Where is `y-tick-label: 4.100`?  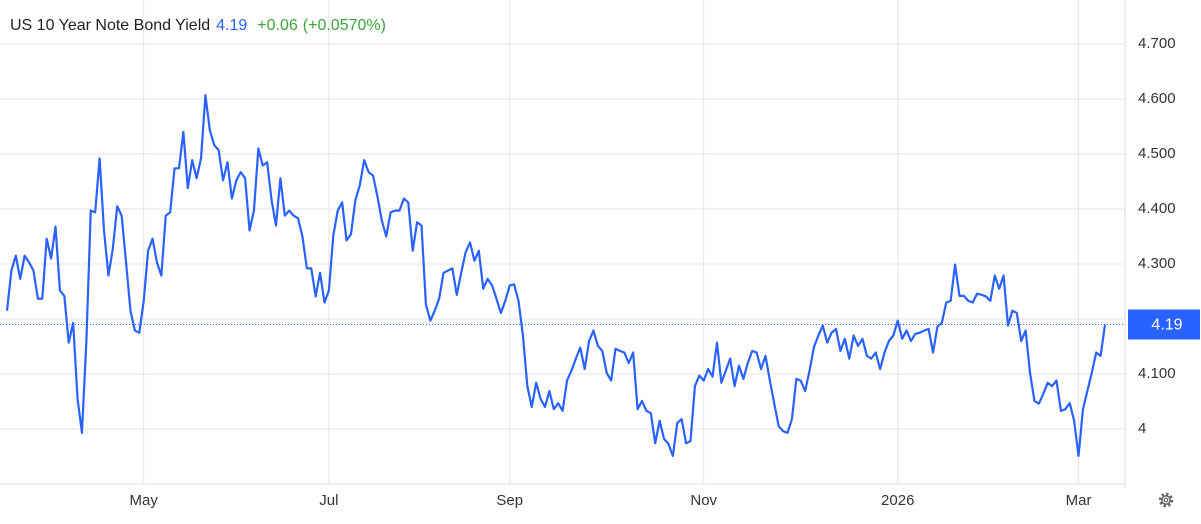 y-tick-label: 4.100 is located at coordinates (1157, 373).